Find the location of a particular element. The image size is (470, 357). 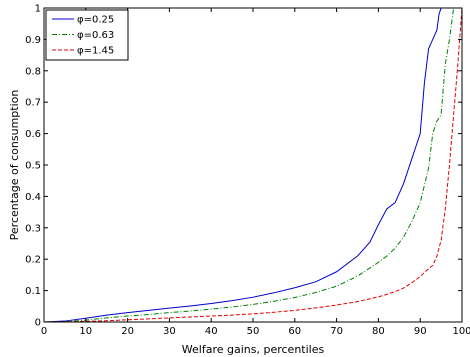

y-tick-label: 0.4 is located at coordinates (33, 197).